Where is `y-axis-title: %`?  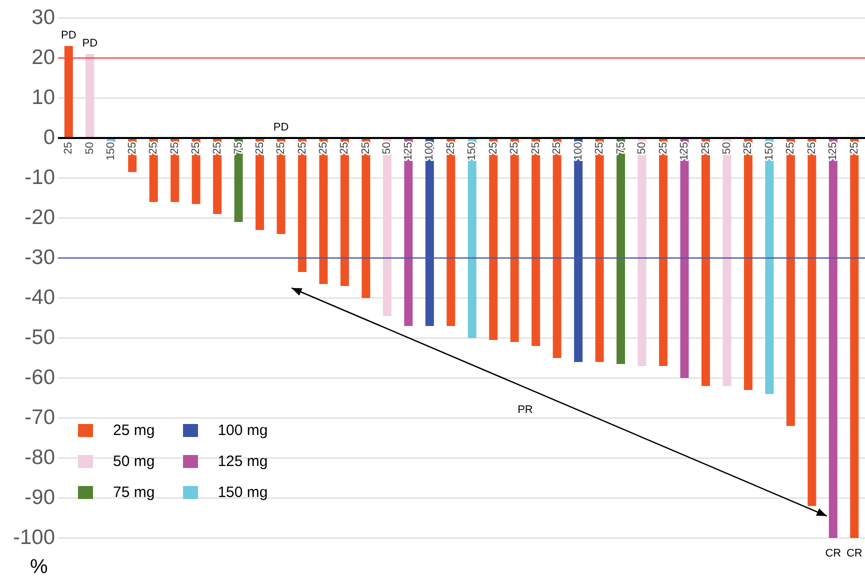
y-axis-title: % is located at coordinates (39, 567).